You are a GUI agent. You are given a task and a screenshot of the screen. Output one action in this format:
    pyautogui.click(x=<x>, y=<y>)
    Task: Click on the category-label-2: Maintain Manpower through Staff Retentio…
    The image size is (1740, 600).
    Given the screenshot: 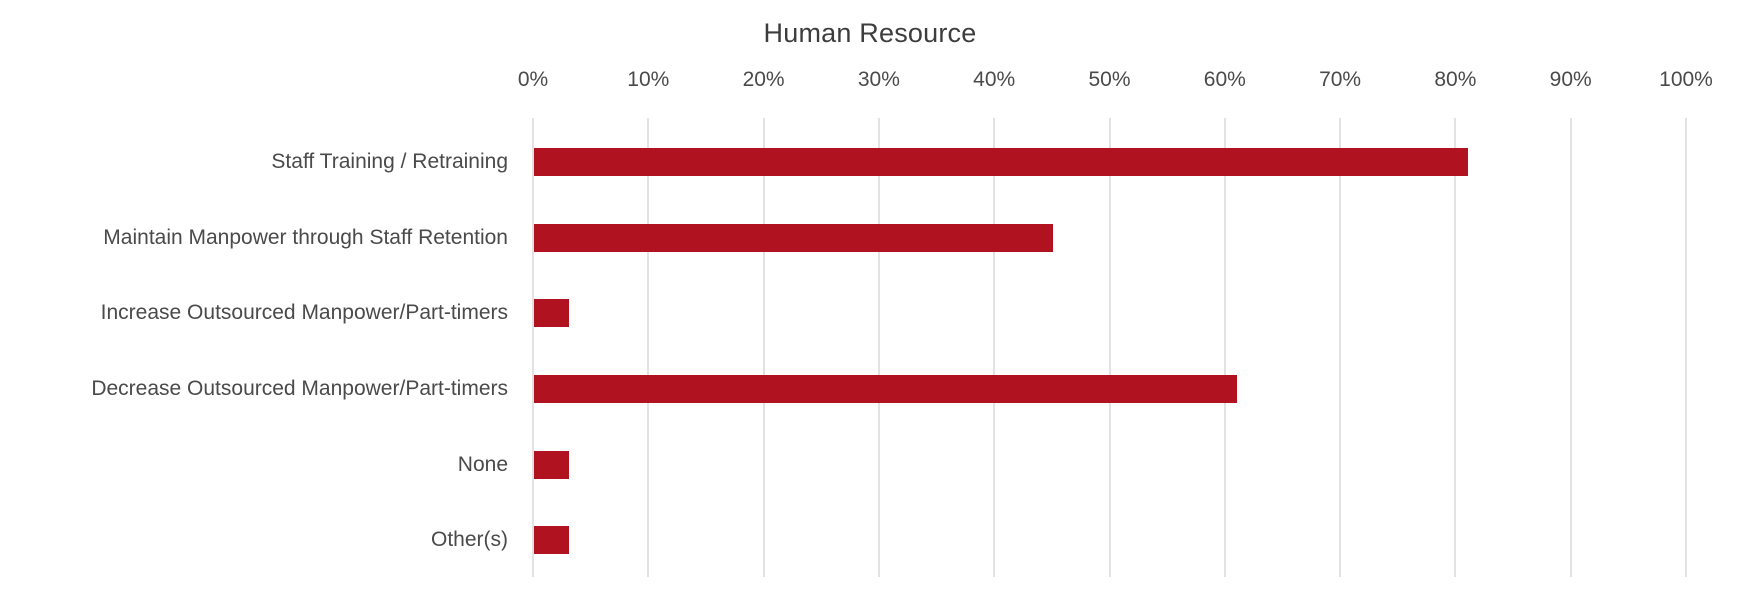 What is the action you would take?
    pyautogui.click(x=305, y=237)
    